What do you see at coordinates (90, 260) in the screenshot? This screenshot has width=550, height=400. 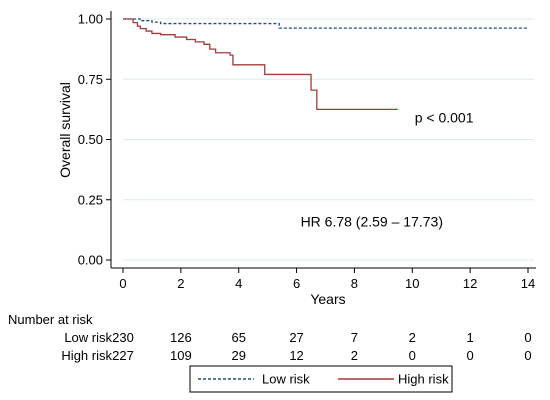 I see `y-tick-label: 0.00` at bounding box center [90, 260].